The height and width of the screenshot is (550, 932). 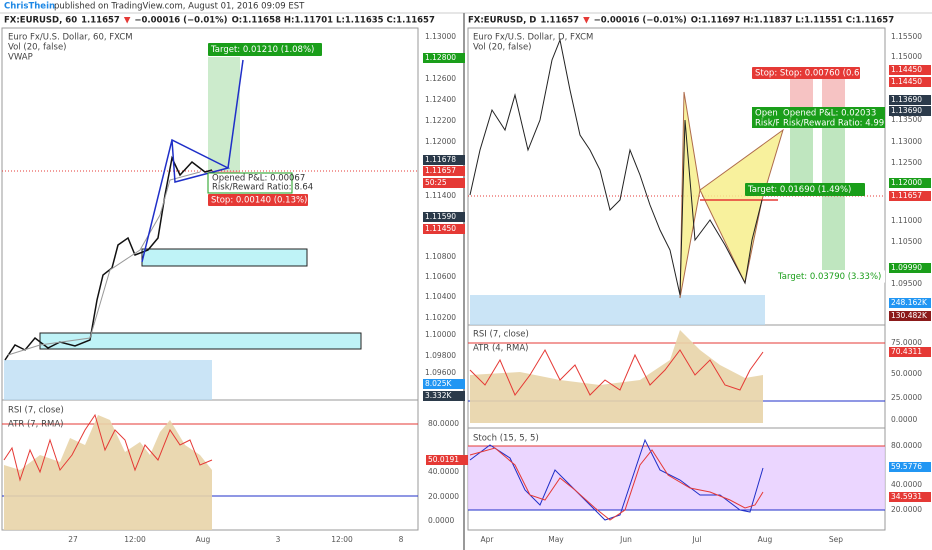 What do you see at coordinates (836, 539) in the screenshot?
I see `time-label: Sep` at bounding box center [836, 539].